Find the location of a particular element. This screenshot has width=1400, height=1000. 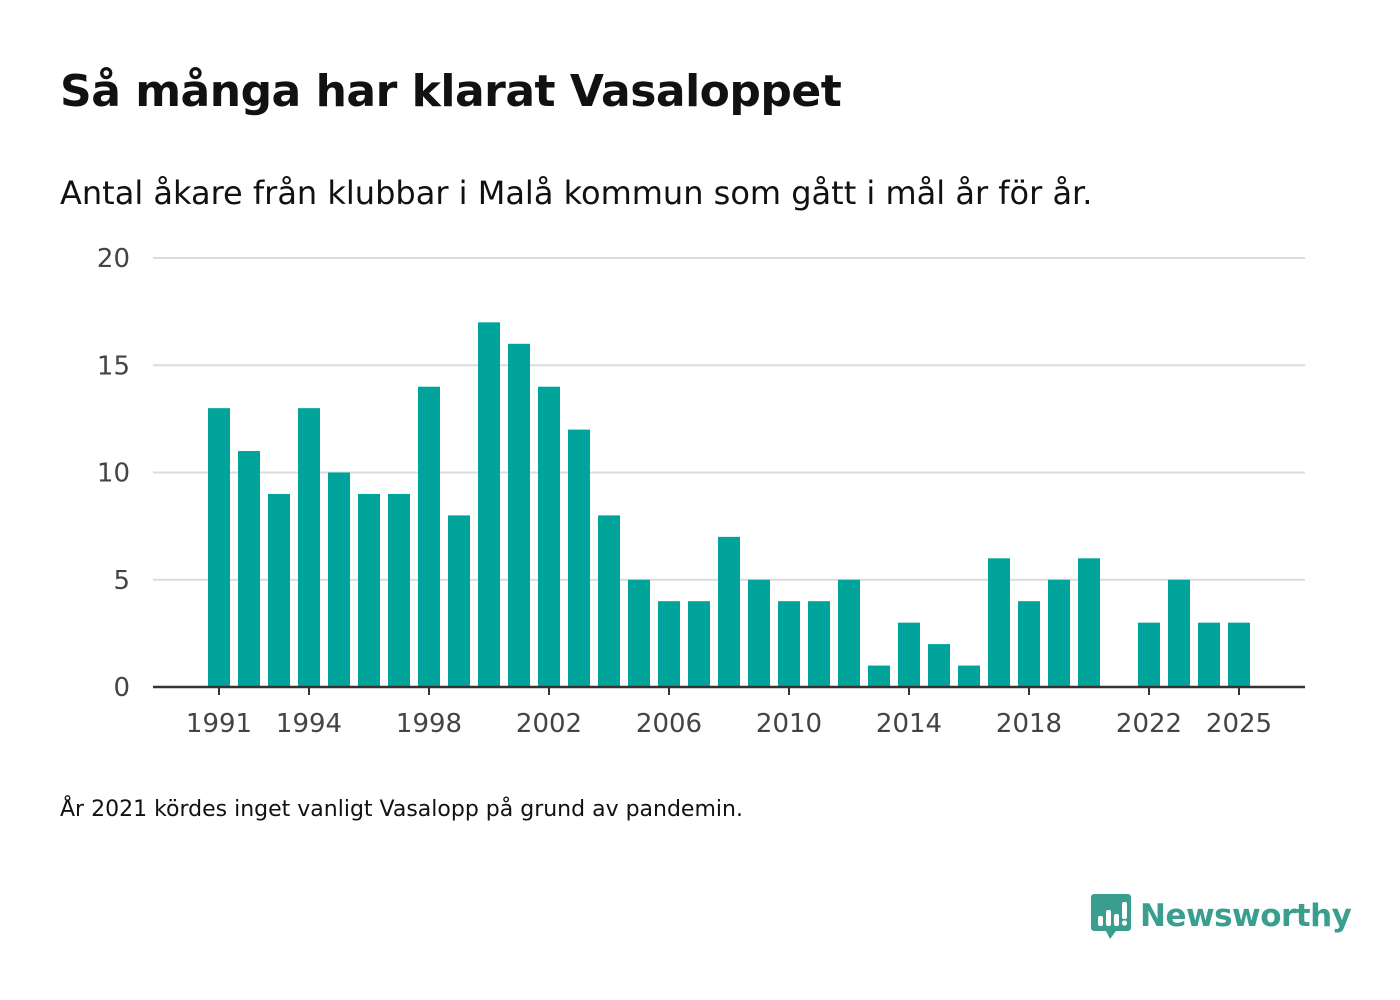

x-tick-label: 1994 is located at coordinates (309, 724).